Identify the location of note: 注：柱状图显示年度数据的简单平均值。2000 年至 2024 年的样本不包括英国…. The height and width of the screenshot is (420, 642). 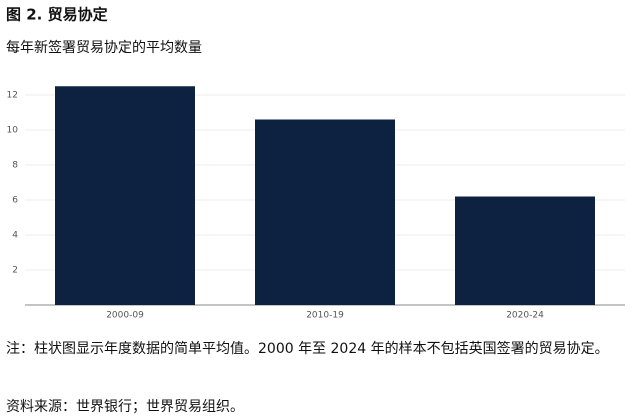
(307, 349).